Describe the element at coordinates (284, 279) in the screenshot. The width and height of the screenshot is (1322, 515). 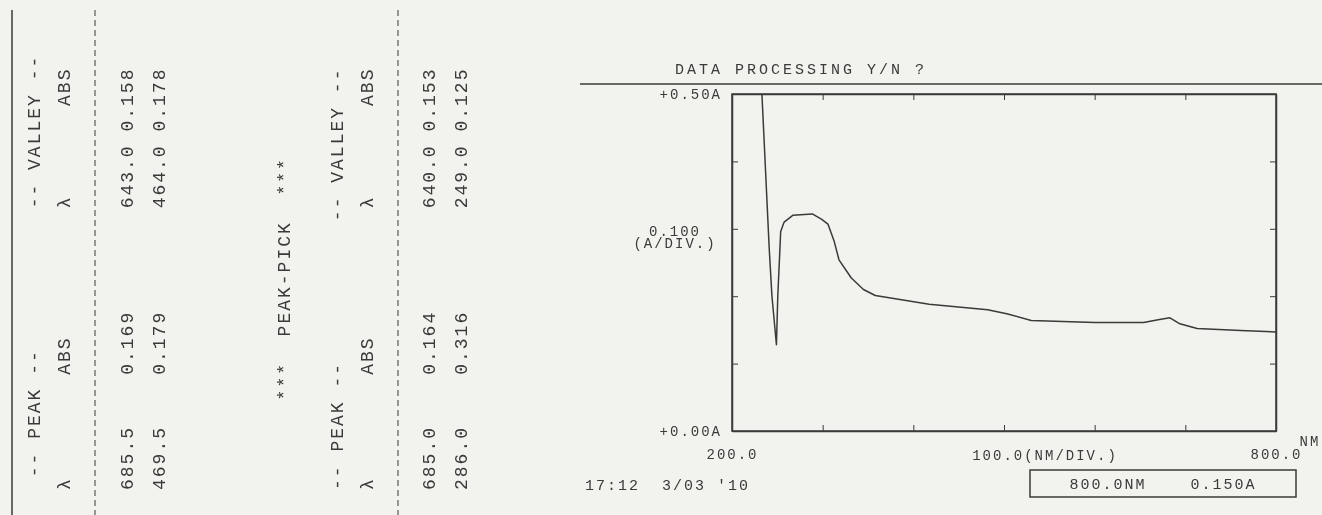
I see `text: *** PEAK-PICK ***` at that location.